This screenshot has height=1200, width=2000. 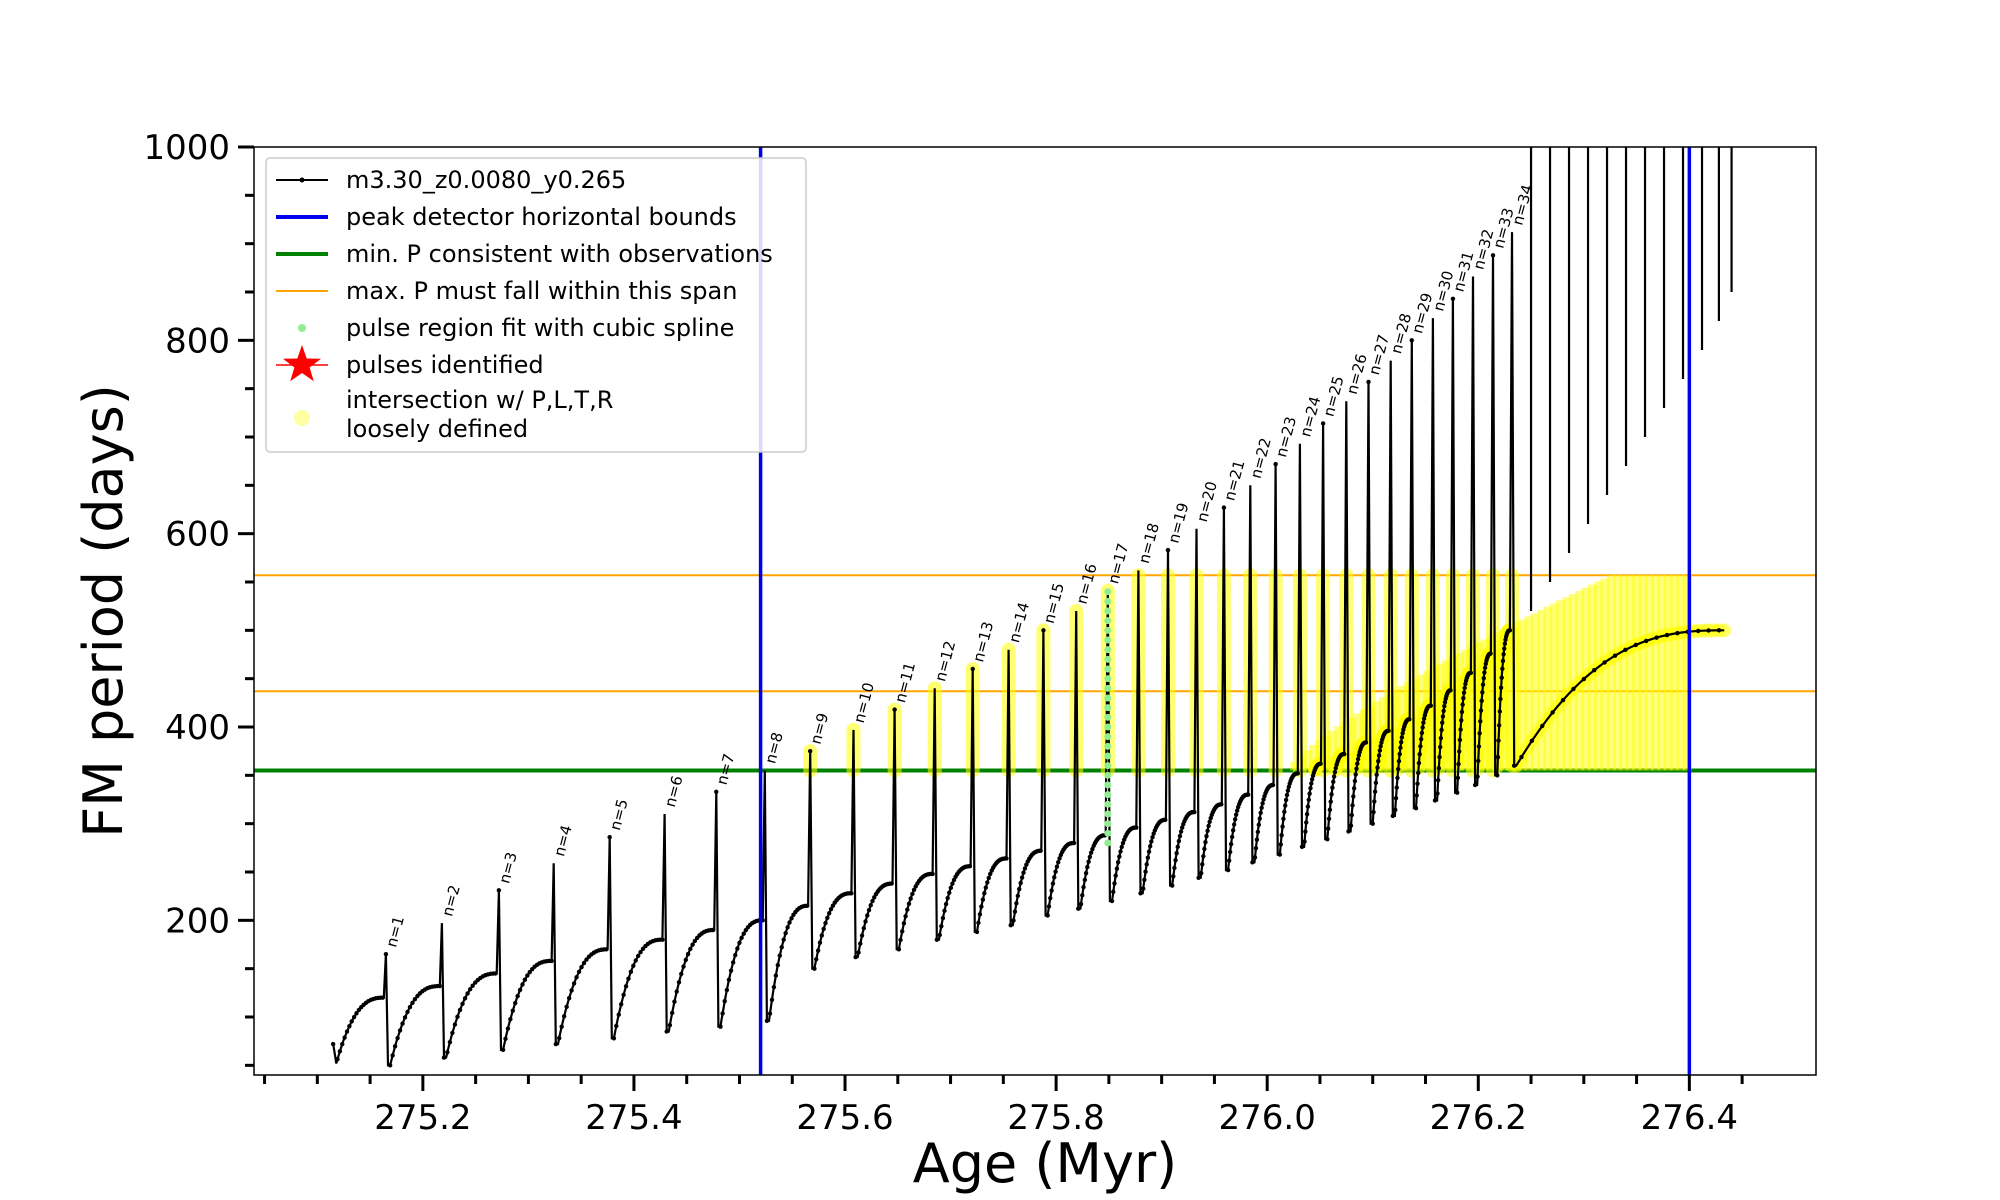 I want to click on pulse-label: n=9, so click(x=820, y=728).